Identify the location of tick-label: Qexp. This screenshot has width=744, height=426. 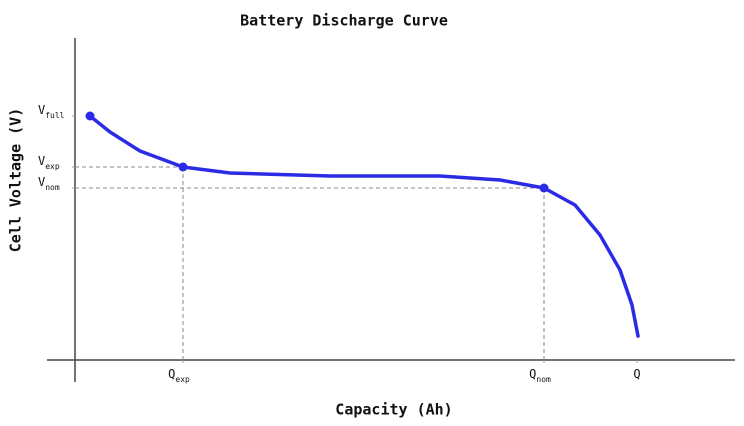
(179, 375).